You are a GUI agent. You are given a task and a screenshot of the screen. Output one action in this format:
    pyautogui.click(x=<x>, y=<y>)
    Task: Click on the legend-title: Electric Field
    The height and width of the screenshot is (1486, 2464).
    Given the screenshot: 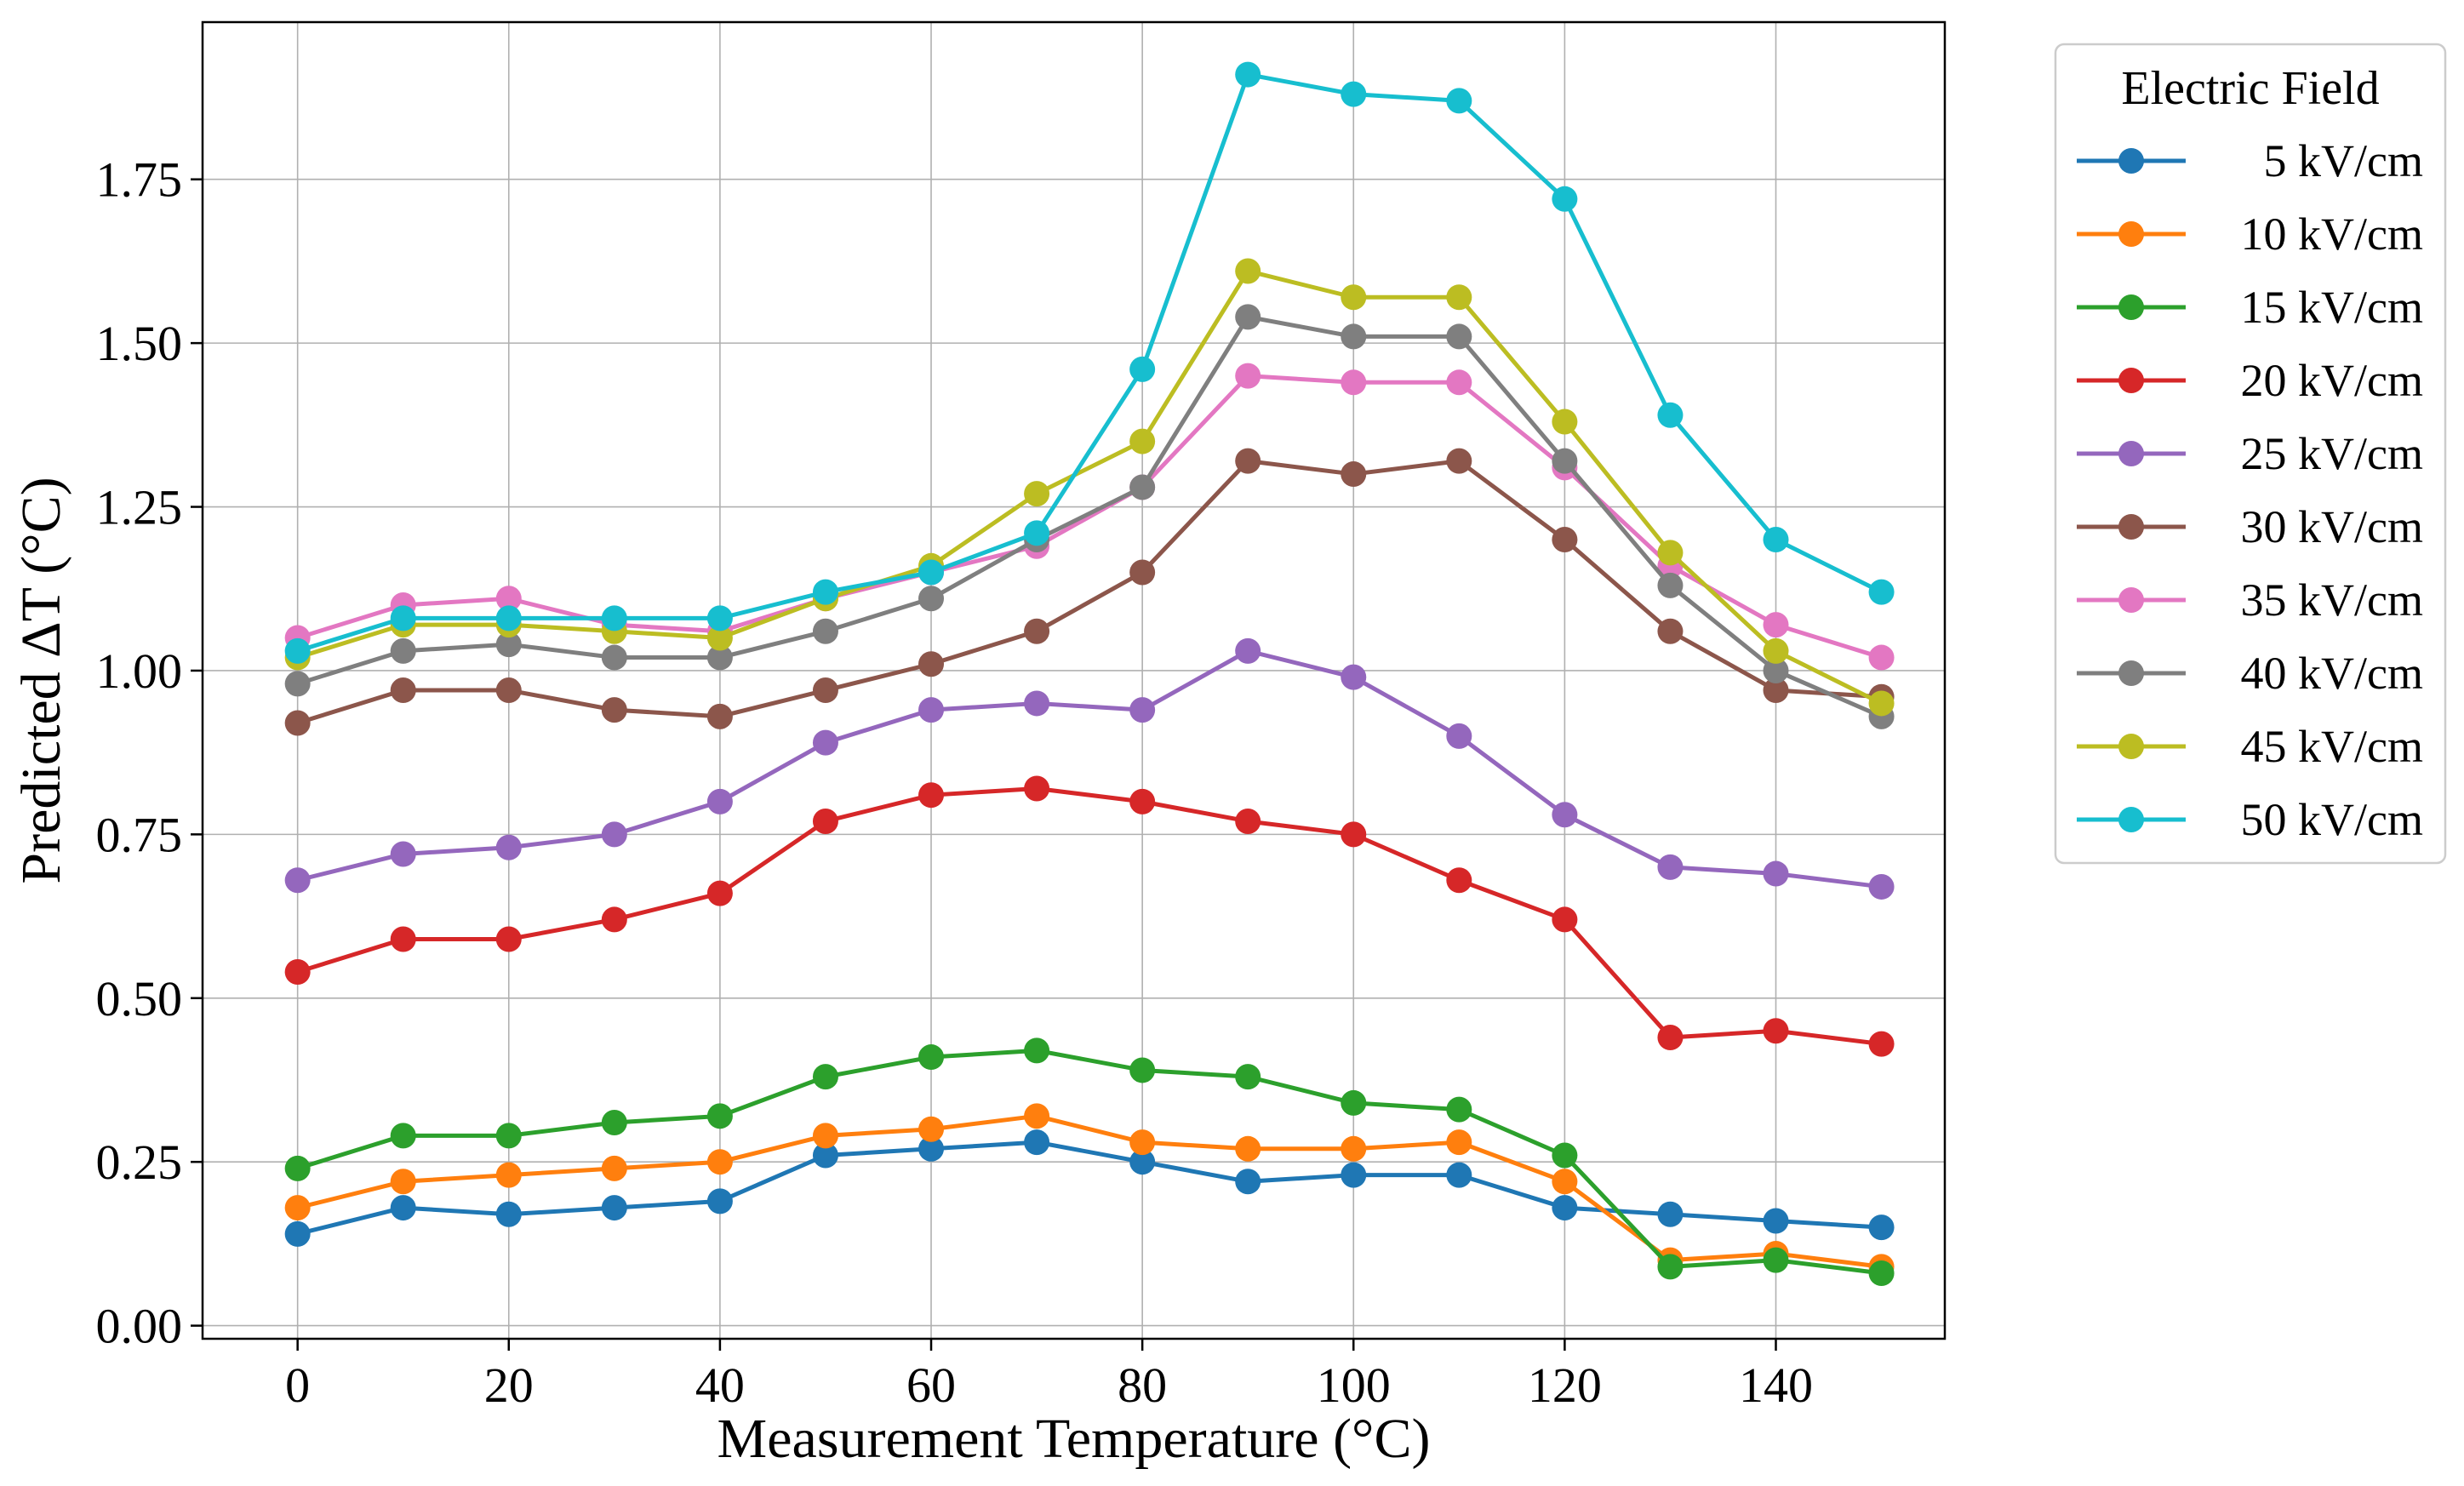 What is the action you would take?
    pyautogui.click(x=2250, y=88)
    